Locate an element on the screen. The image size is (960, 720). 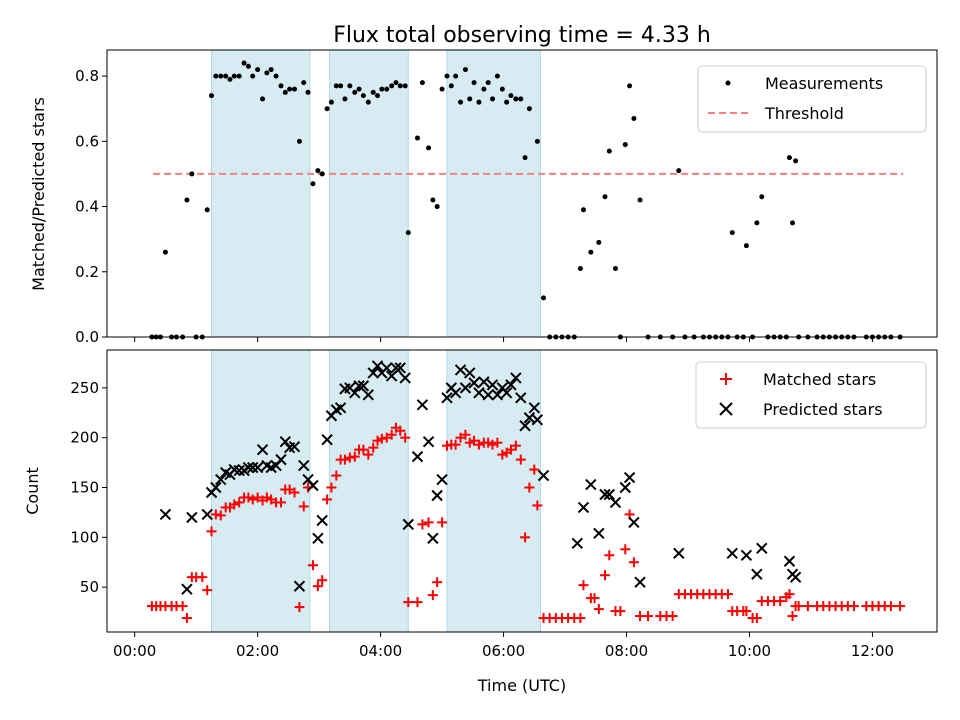
top-y-ticks: 0.0 0.2 0.4 0.6 0.8 is located at coordinates (91, 206).